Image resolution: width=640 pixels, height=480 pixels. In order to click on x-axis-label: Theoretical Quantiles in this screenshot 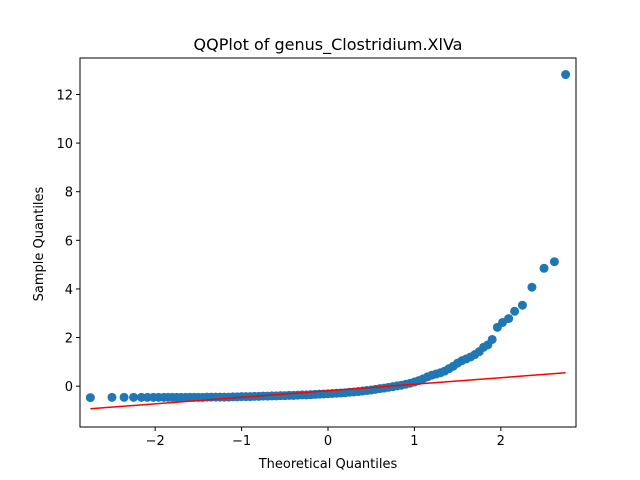, I will do `click(328, 464)`.